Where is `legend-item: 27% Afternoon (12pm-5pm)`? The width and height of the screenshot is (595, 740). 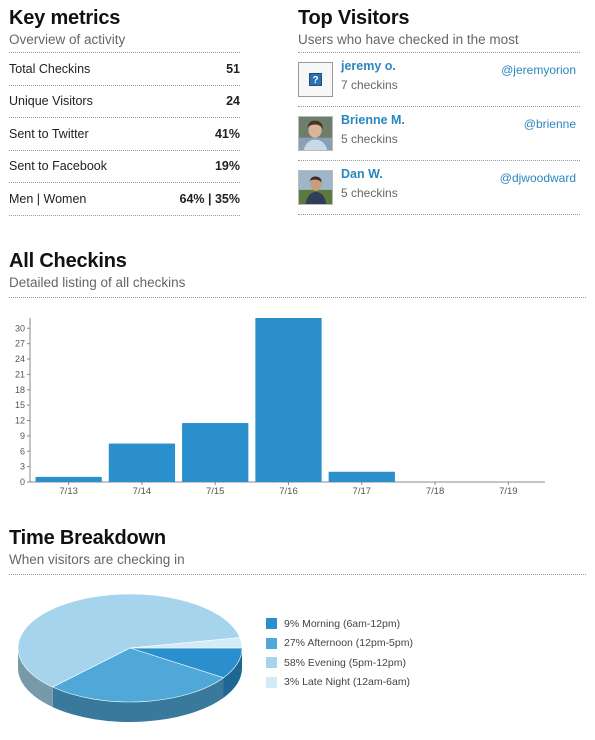 legend-item: 27% Afternoon (12pm-5pm) is located at coordinates (339, 644).